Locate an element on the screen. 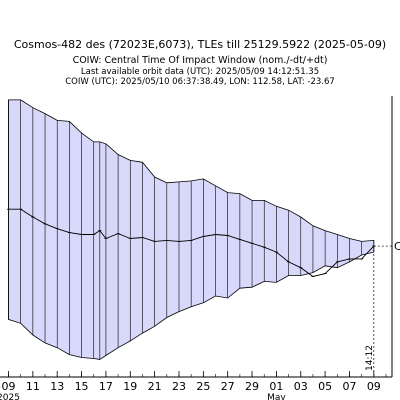 This screenshot has height=400, width=400. x-tick-label: 01 is located at coordinates (276, 386).